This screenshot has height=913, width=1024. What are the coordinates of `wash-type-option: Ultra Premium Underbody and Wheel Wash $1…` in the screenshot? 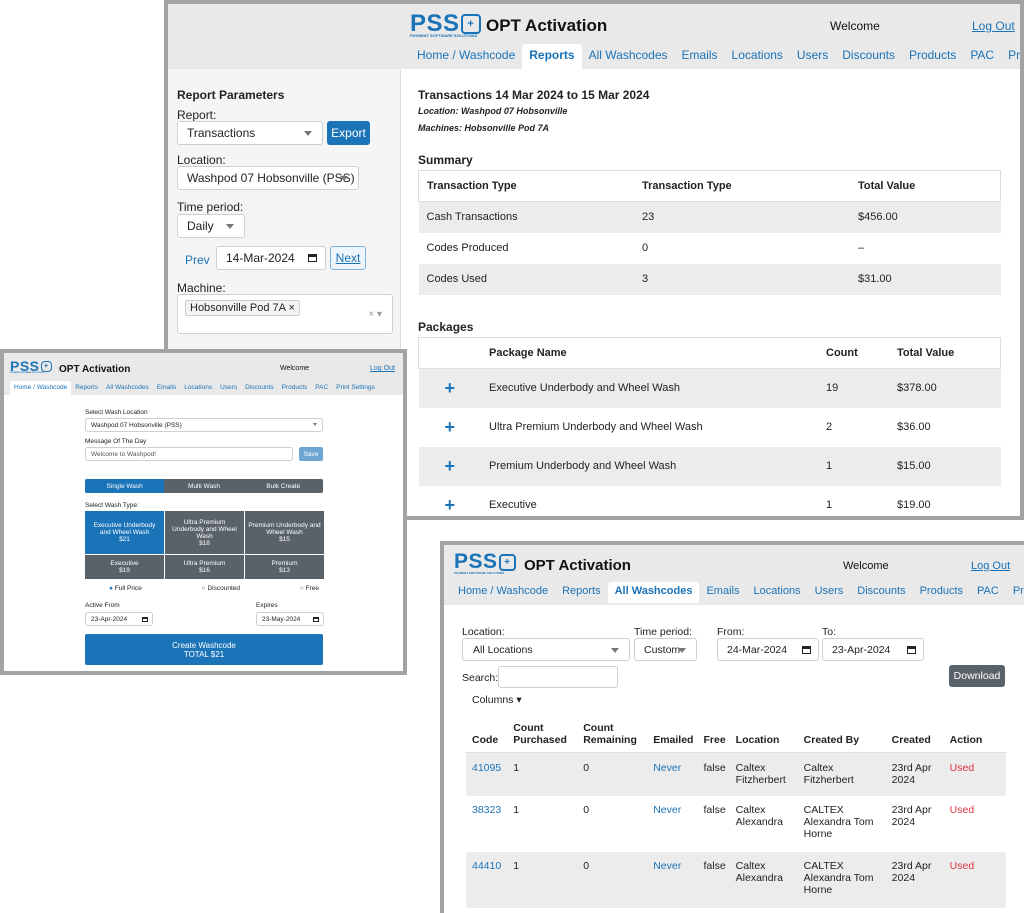 It's located at (204, 532).